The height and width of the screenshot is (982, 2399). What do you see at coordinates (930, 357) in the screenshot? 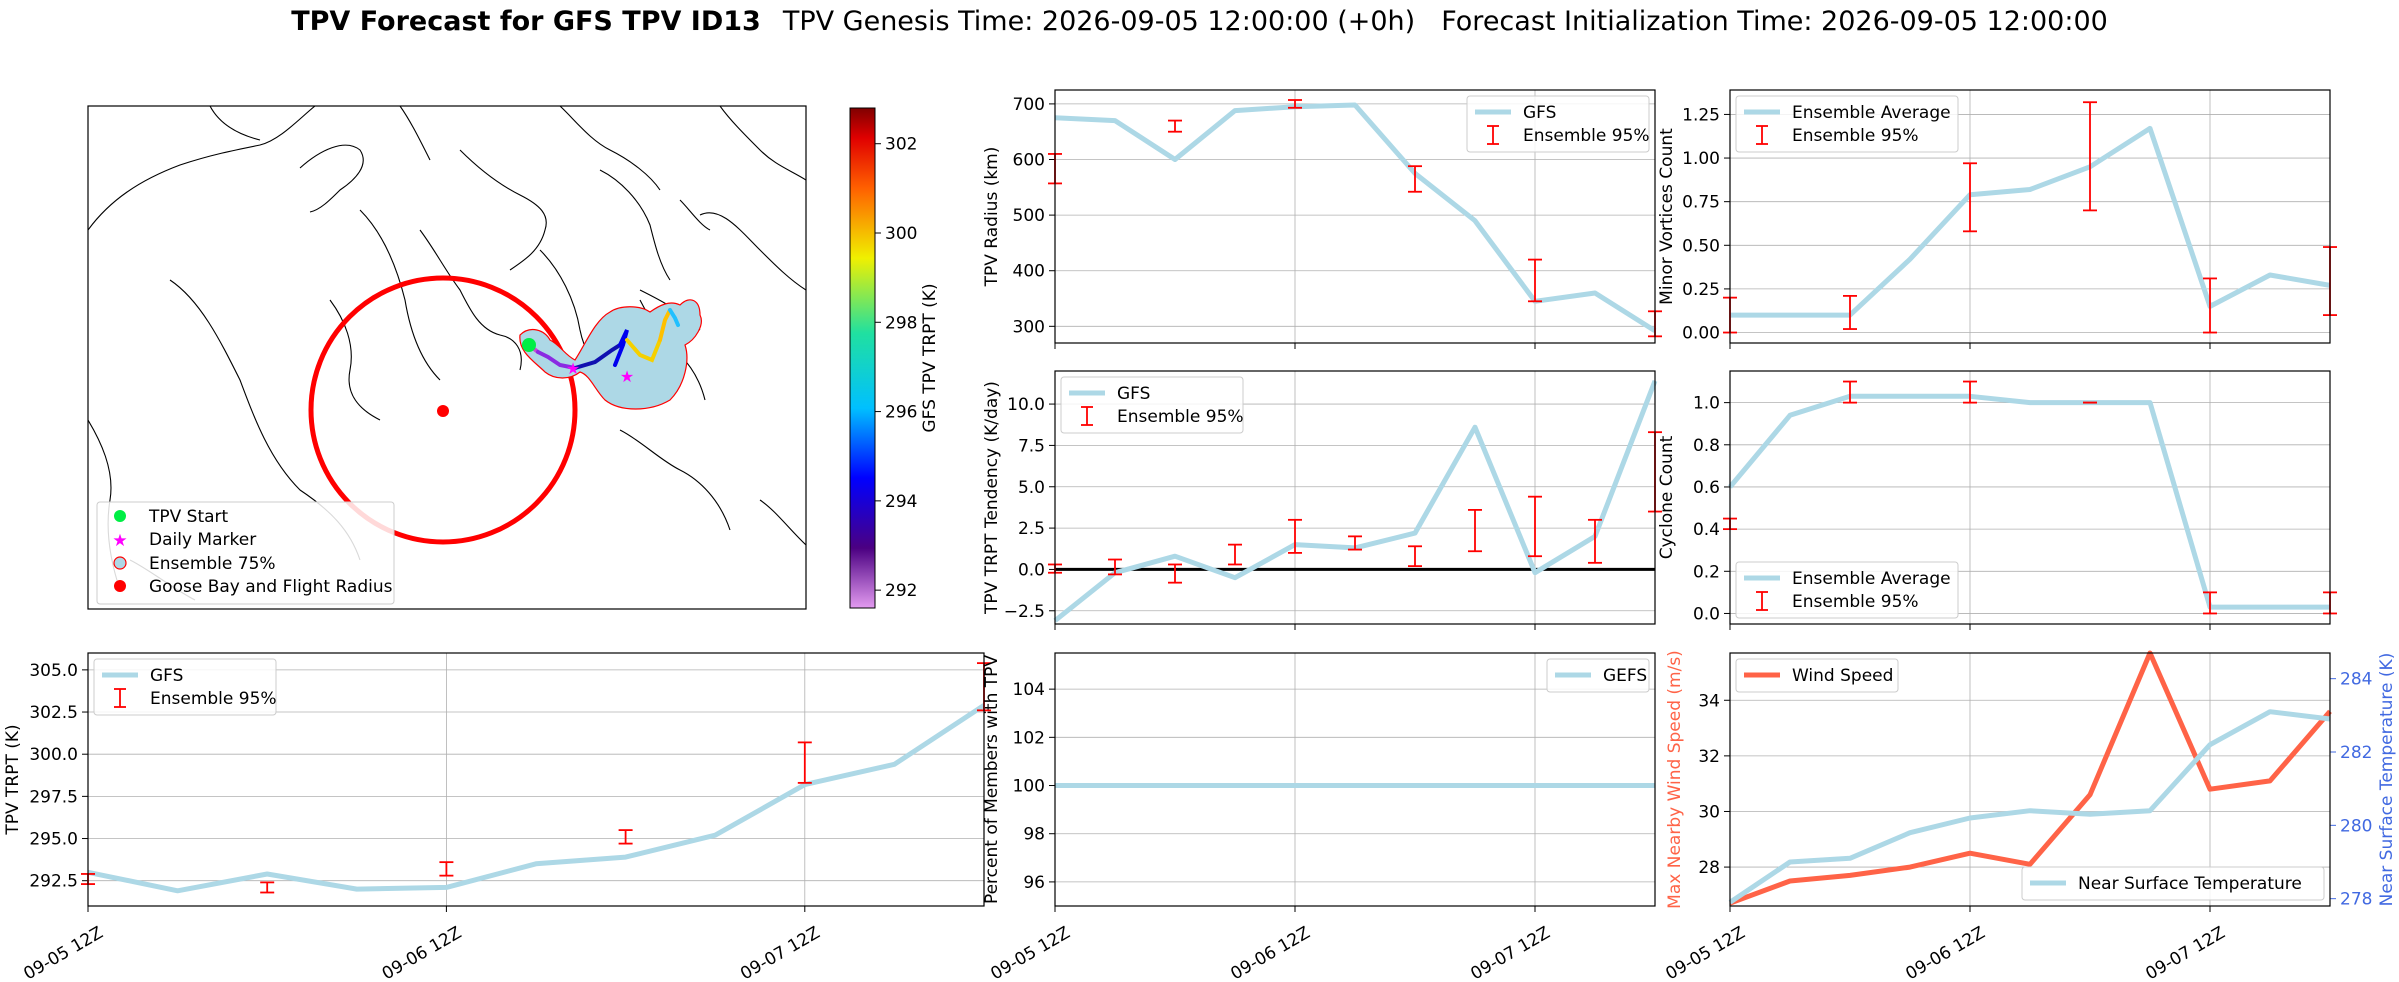
I see `colorbar-label: GFS TPV TRPT (K)` at bounding box center [930, 357].